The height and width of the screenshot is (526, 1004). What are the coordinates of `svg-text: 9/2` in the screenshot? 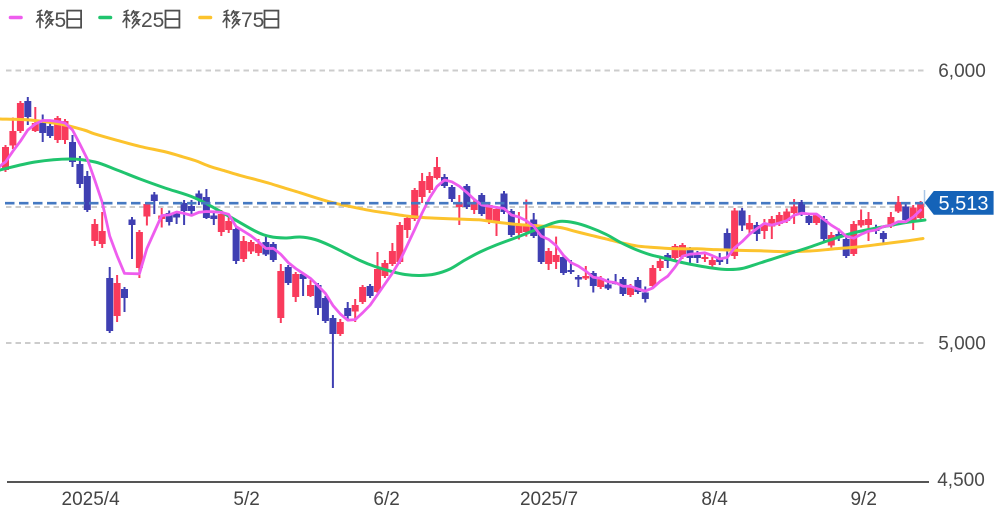 It's located at (863, 499).